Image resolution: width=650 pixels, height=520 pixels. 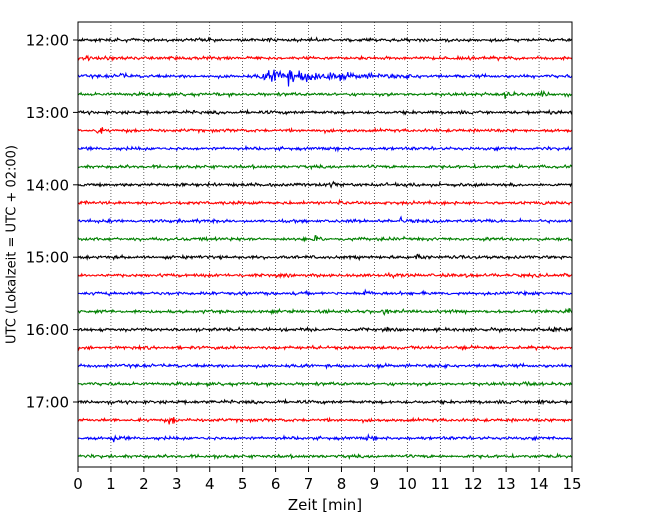 What do you see at coordinates (47, 185) in the screenshot?
I see `y-tick-label-1400: 14:00` at bounding box center [47, 185].